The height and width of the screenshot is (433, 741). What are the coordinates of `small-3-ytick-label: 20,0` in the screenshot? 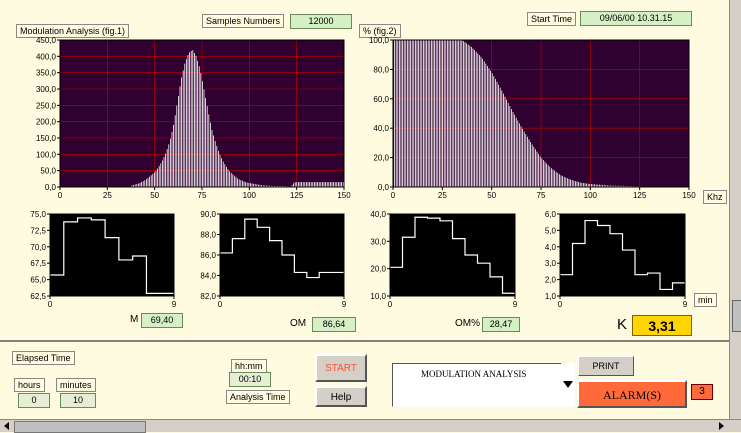 It's located at (378, 269).